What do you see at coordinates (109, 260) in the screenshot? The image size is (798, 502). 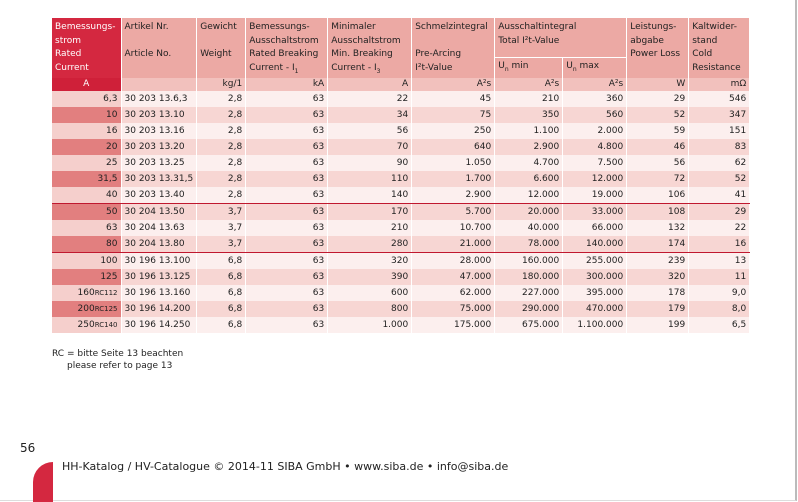 I see `current-value: 100` at bounding box center [109, 260].